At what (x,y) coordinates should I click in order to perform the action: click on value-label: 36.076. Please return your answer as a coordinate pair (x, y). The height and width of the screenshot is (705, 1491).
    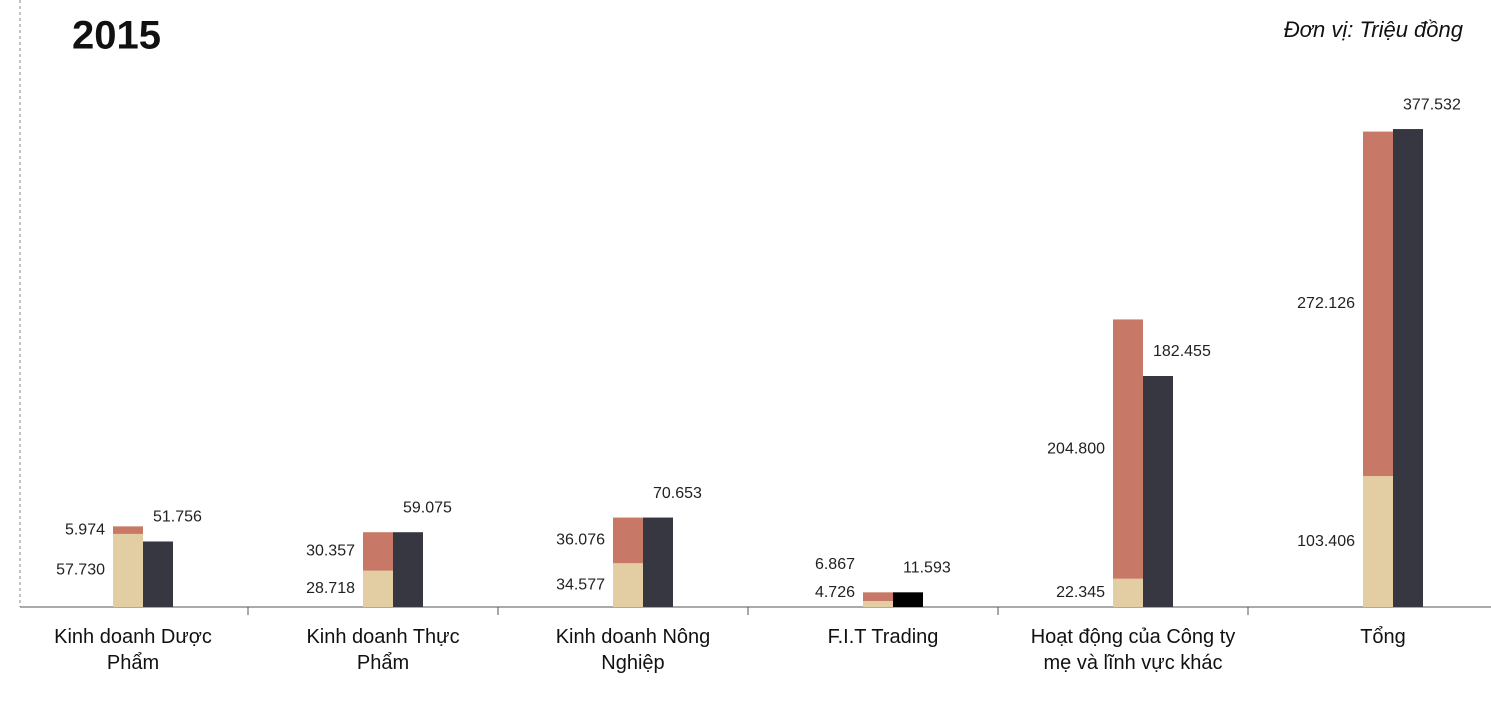
    Looking at the image, I should click on (580, 540).